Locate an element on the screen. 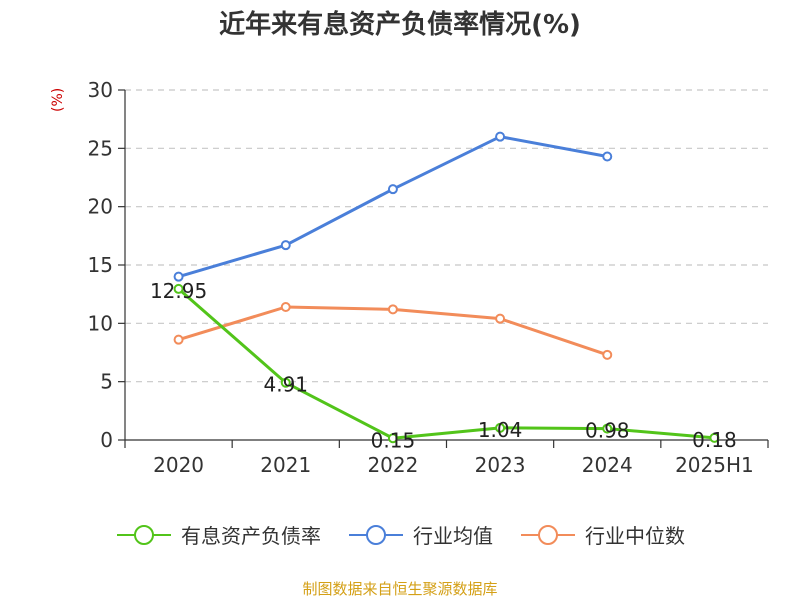 The height and width of the screenshot is (600, 800). y-tick-label: 5 is located at coordinates (106, 382).